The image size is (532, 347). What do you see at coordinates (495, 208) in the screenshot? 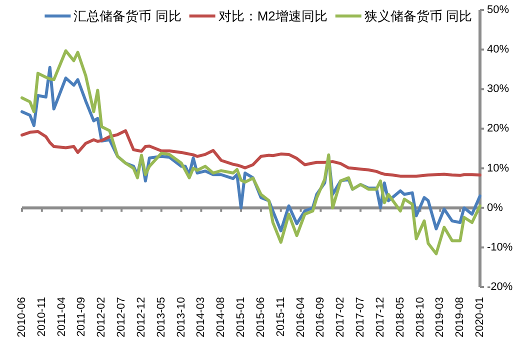
I see `y-tick-label: 0%` at bounding box center [495, 208].